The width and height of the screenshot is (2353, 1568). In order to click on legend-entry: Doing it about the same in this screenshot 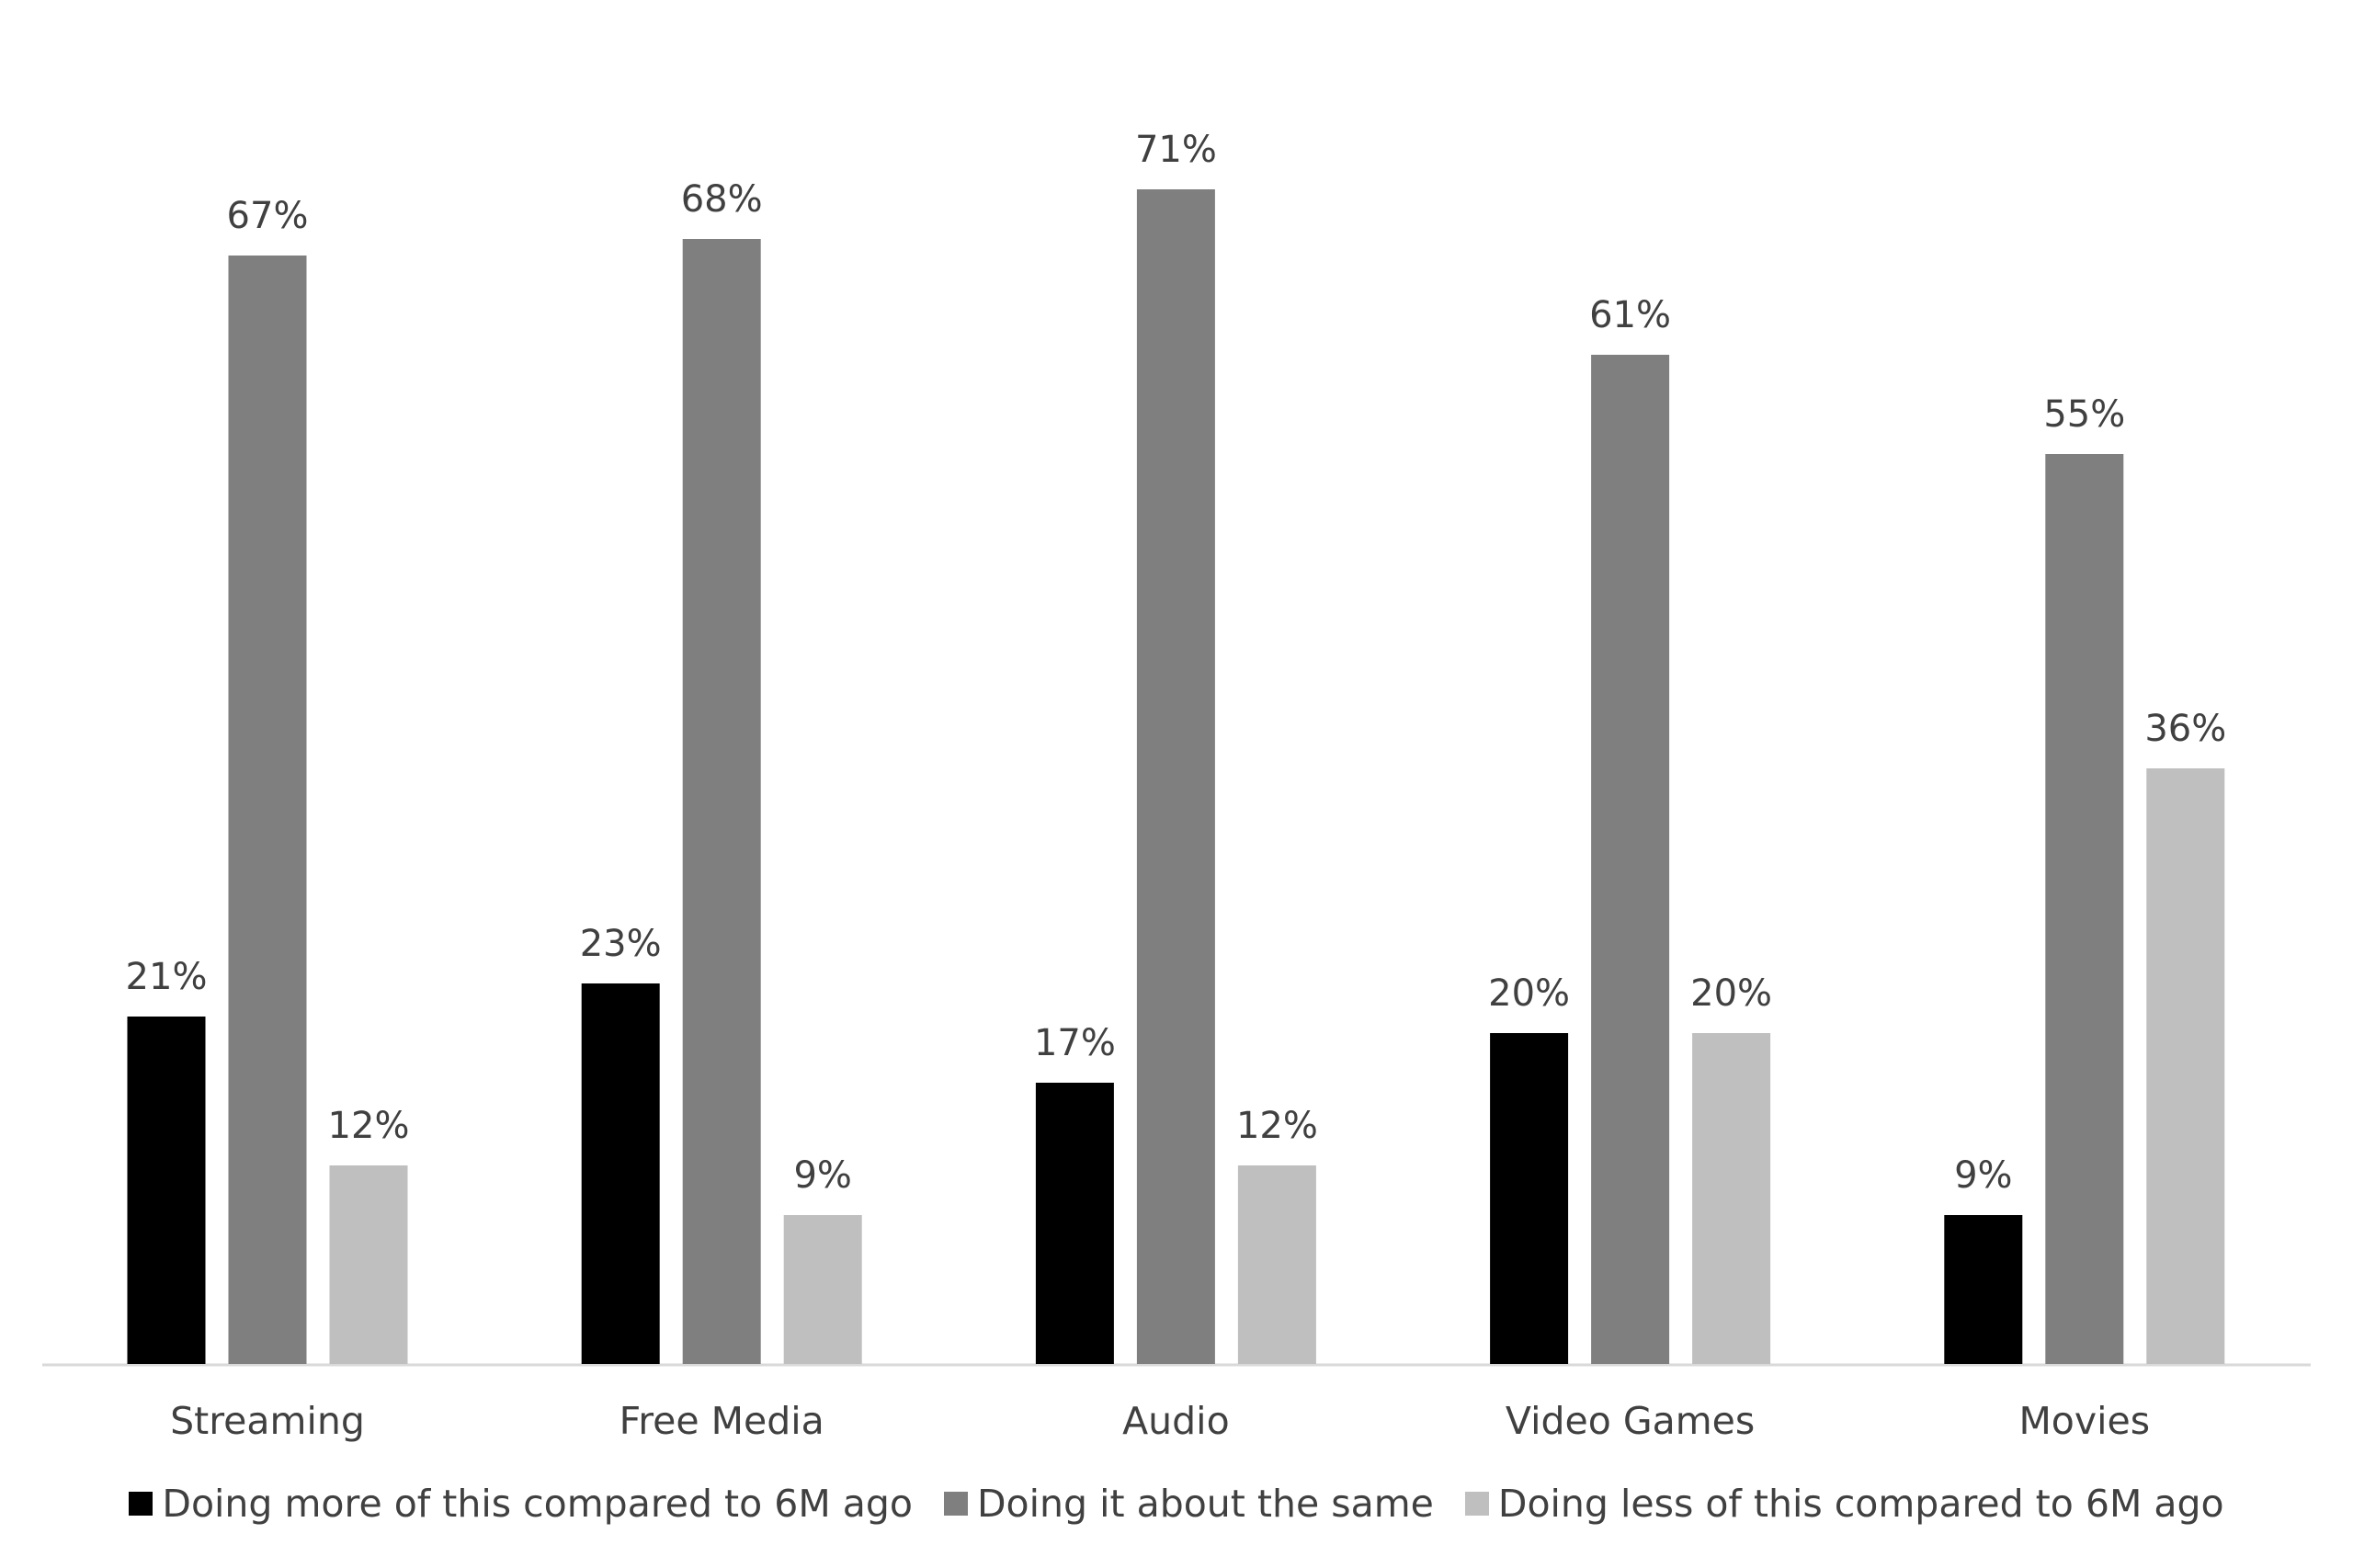, I will do `click(1188, 1504)`.